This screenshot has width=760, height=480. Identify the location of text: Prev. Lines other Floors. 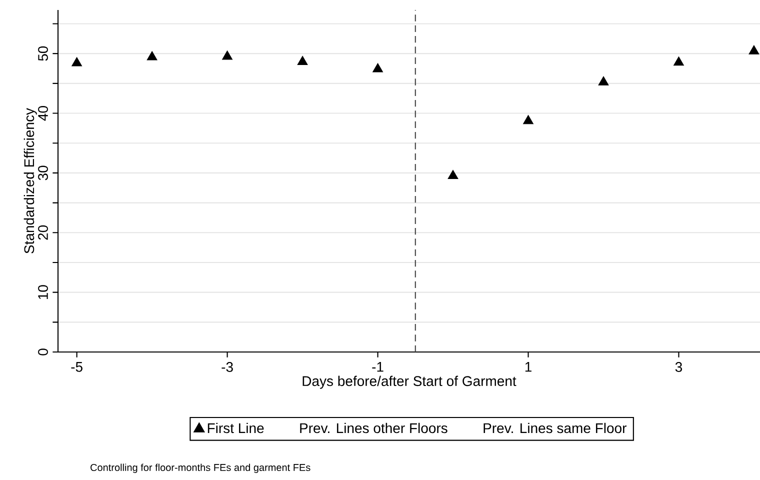
(374, 428).